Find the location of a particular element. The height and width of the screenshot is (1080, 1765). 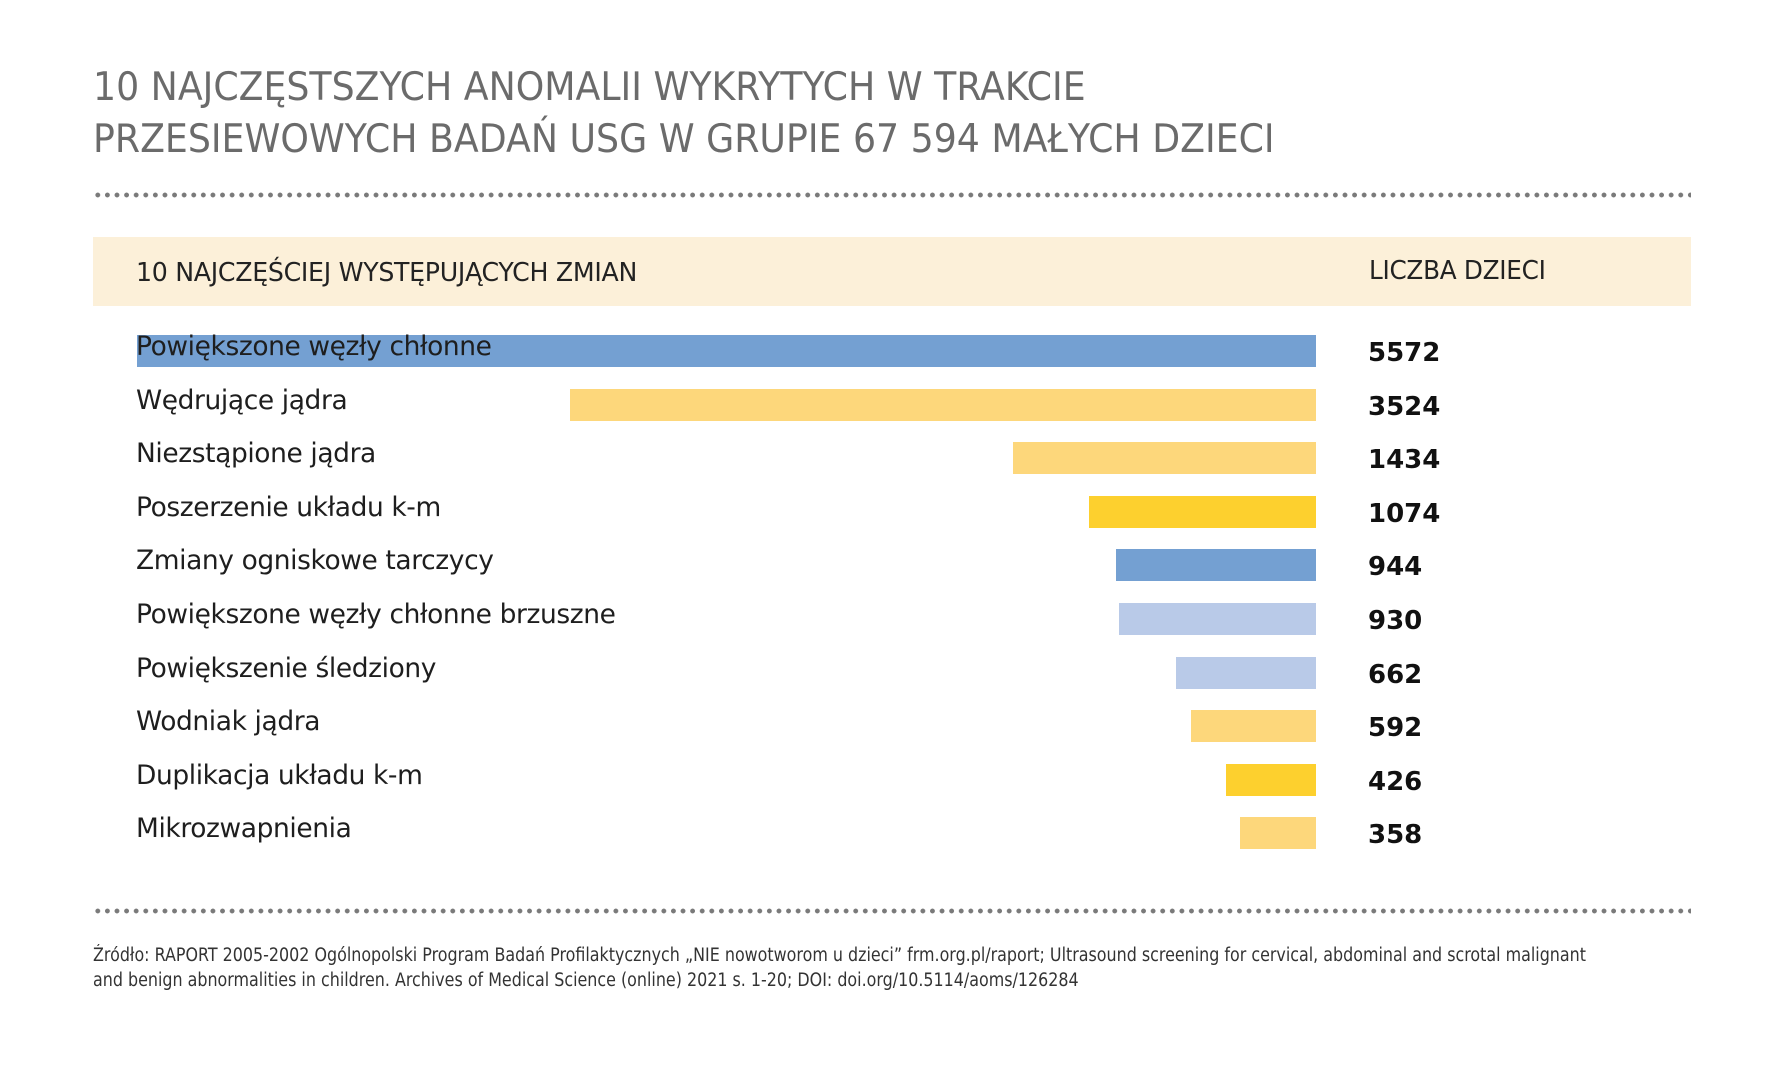

column-header-band is located at coordinates (892, 271).